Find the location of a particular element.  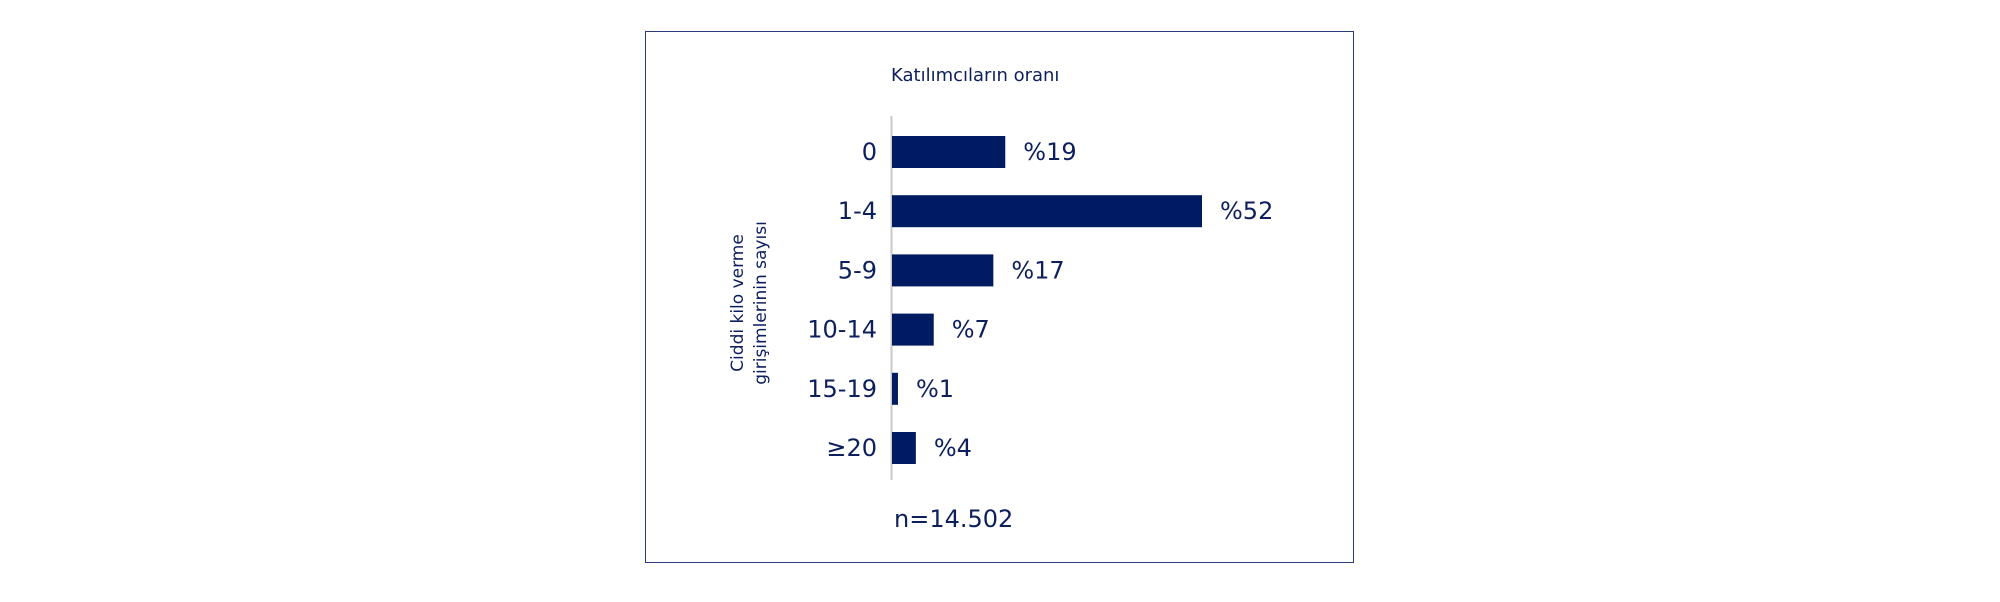

value-label-3: %7 is located at coordinates (971, 330).